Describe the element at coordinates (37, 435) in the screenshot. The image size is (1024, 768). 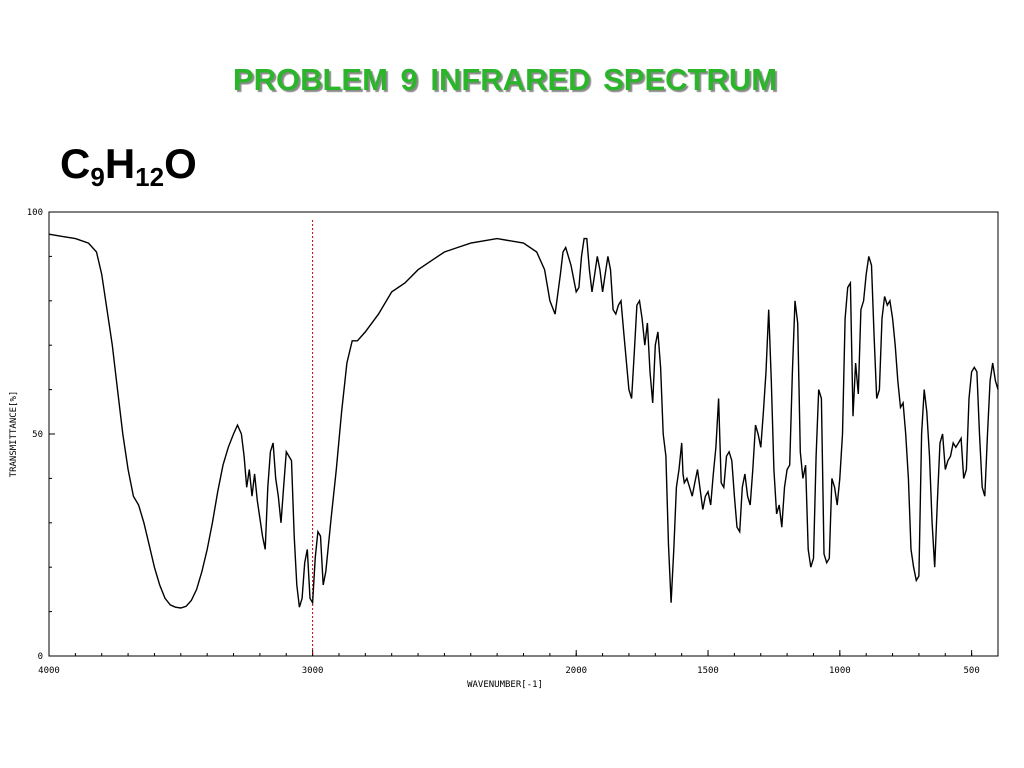
I see `y-tick-label: 50` at that location.